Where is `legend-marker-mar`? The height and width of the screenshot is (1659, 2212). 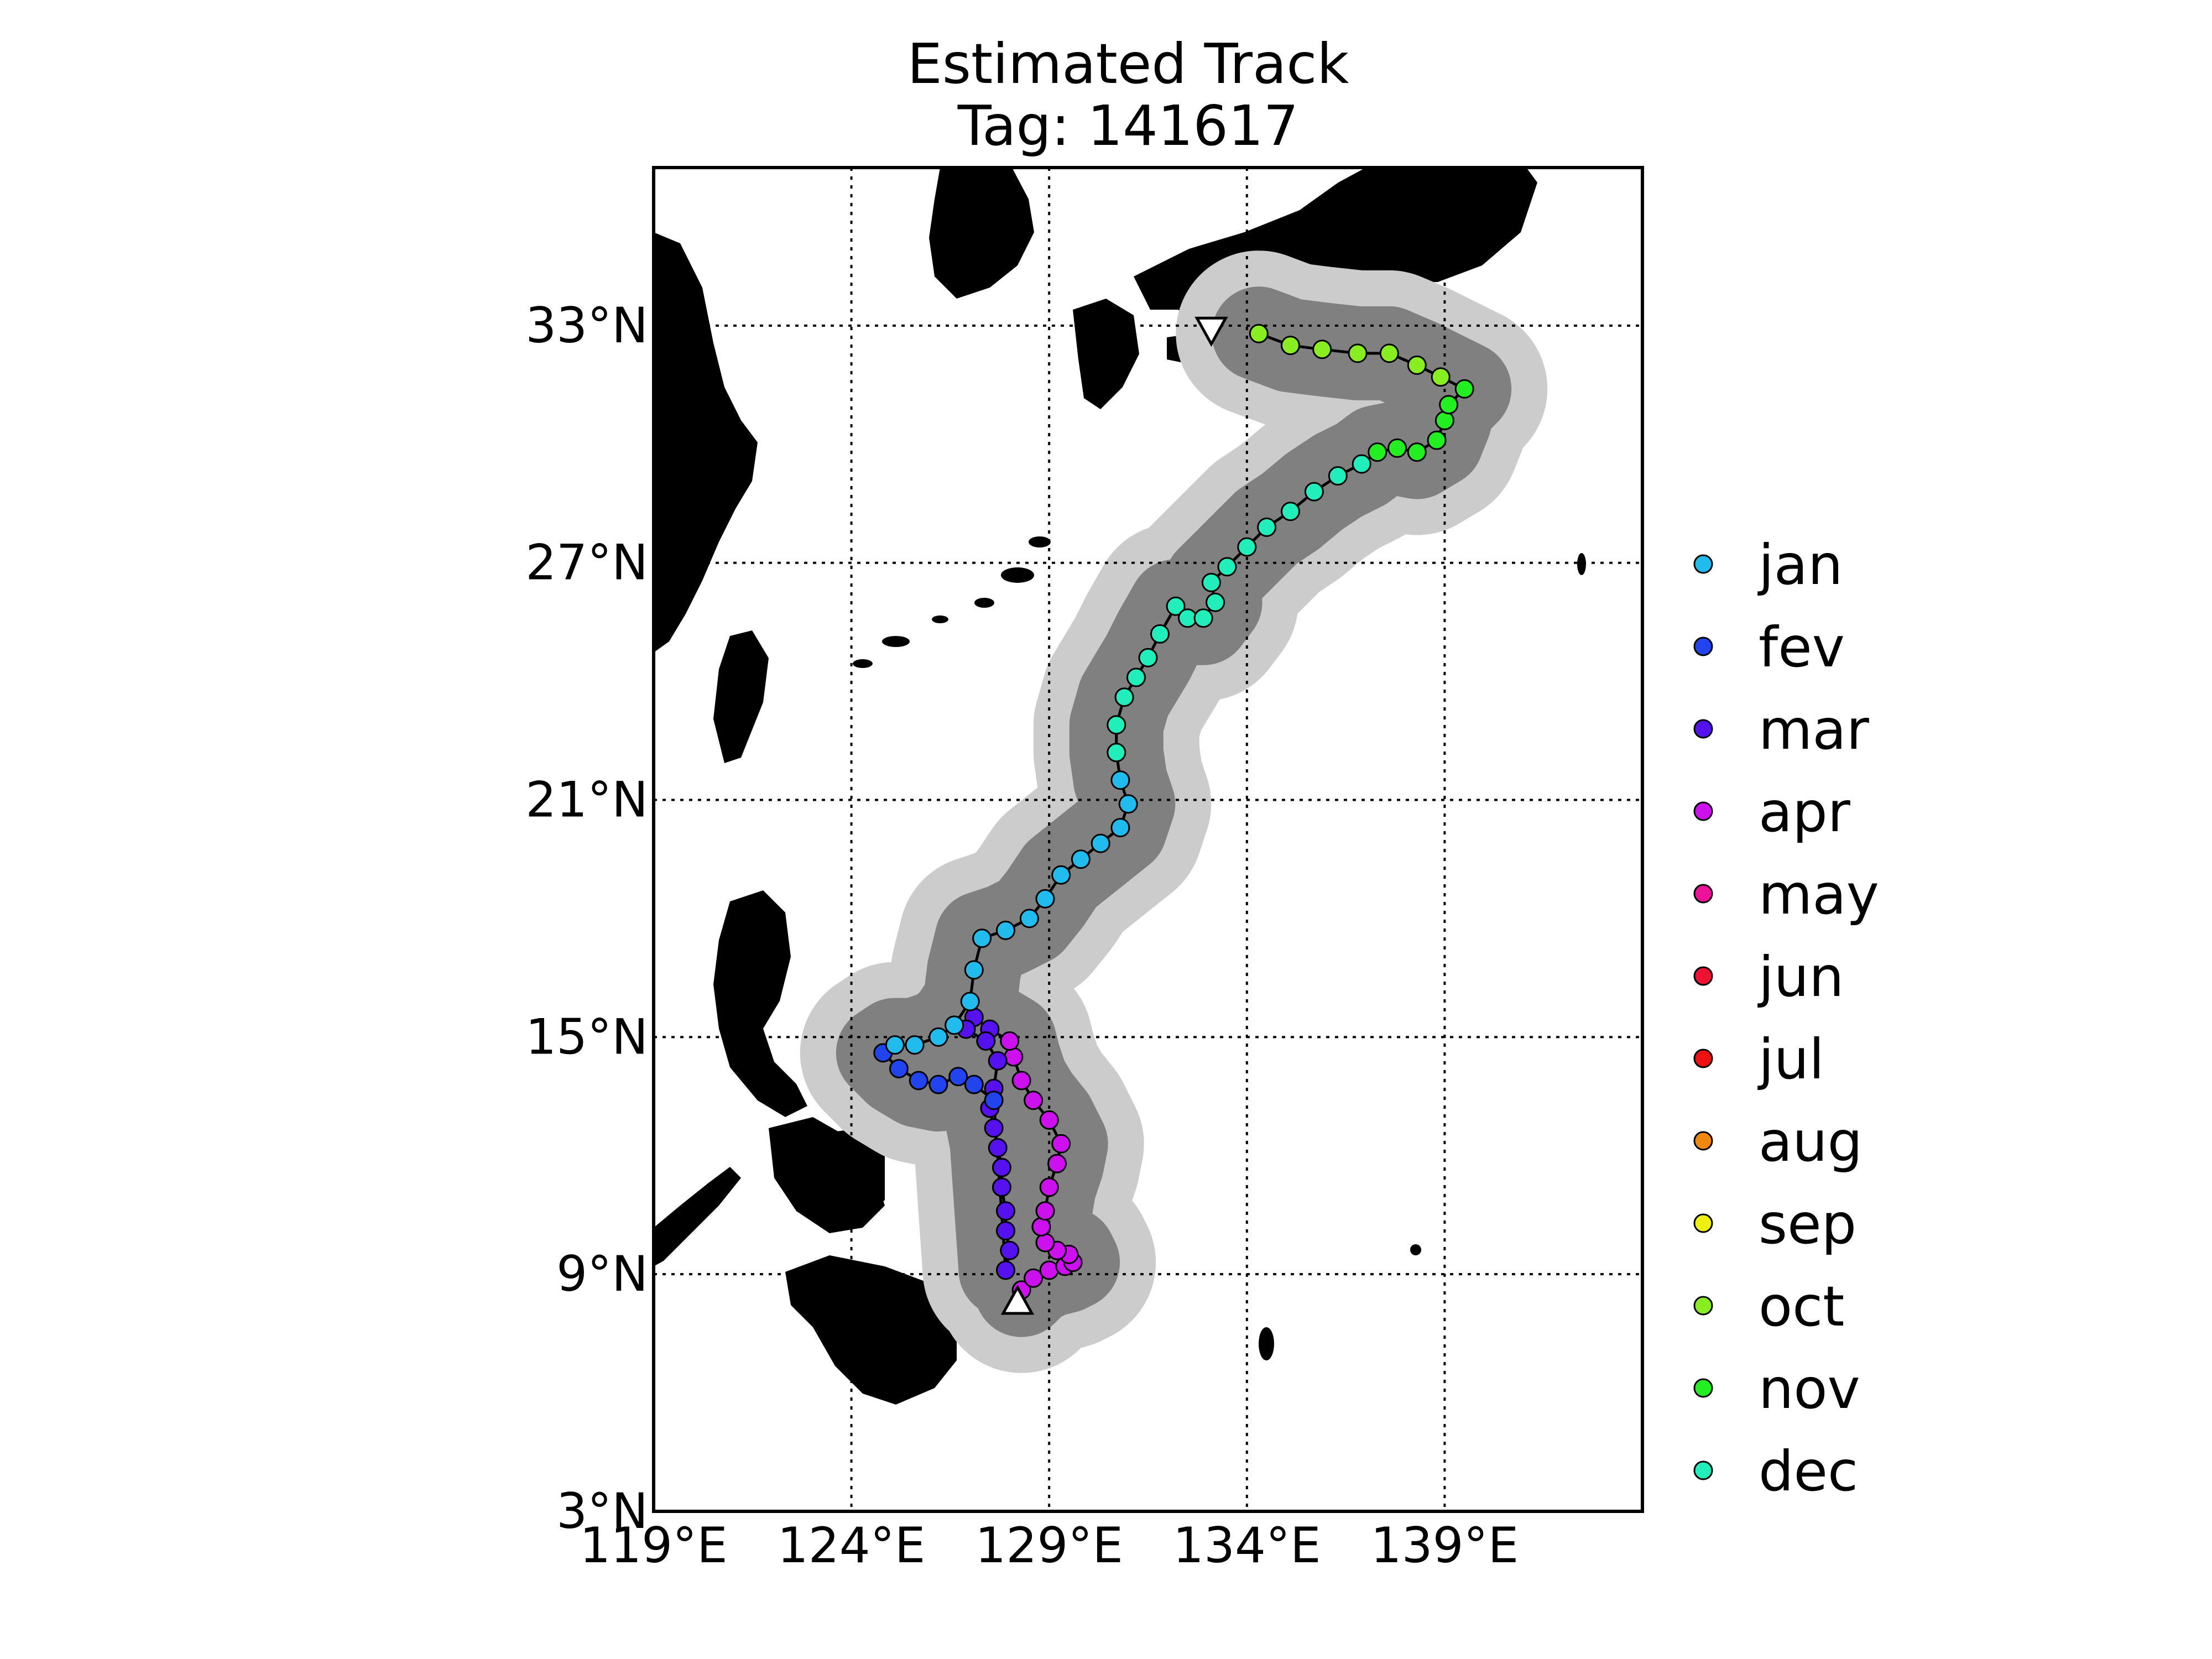 legend-marker-mar is located at coordinates (1703, 729).